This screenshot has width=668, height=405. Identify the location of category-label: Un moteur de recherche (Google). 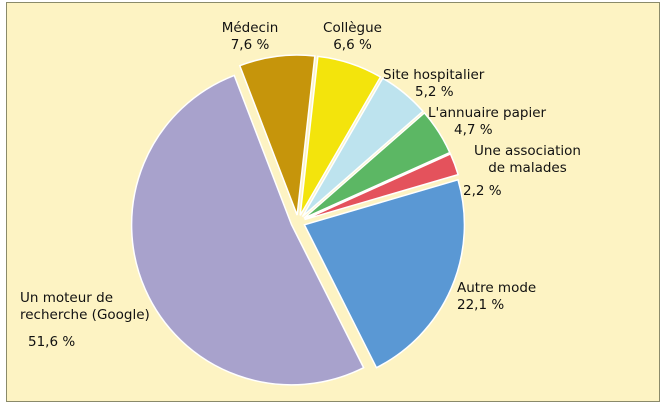
(85, 306).